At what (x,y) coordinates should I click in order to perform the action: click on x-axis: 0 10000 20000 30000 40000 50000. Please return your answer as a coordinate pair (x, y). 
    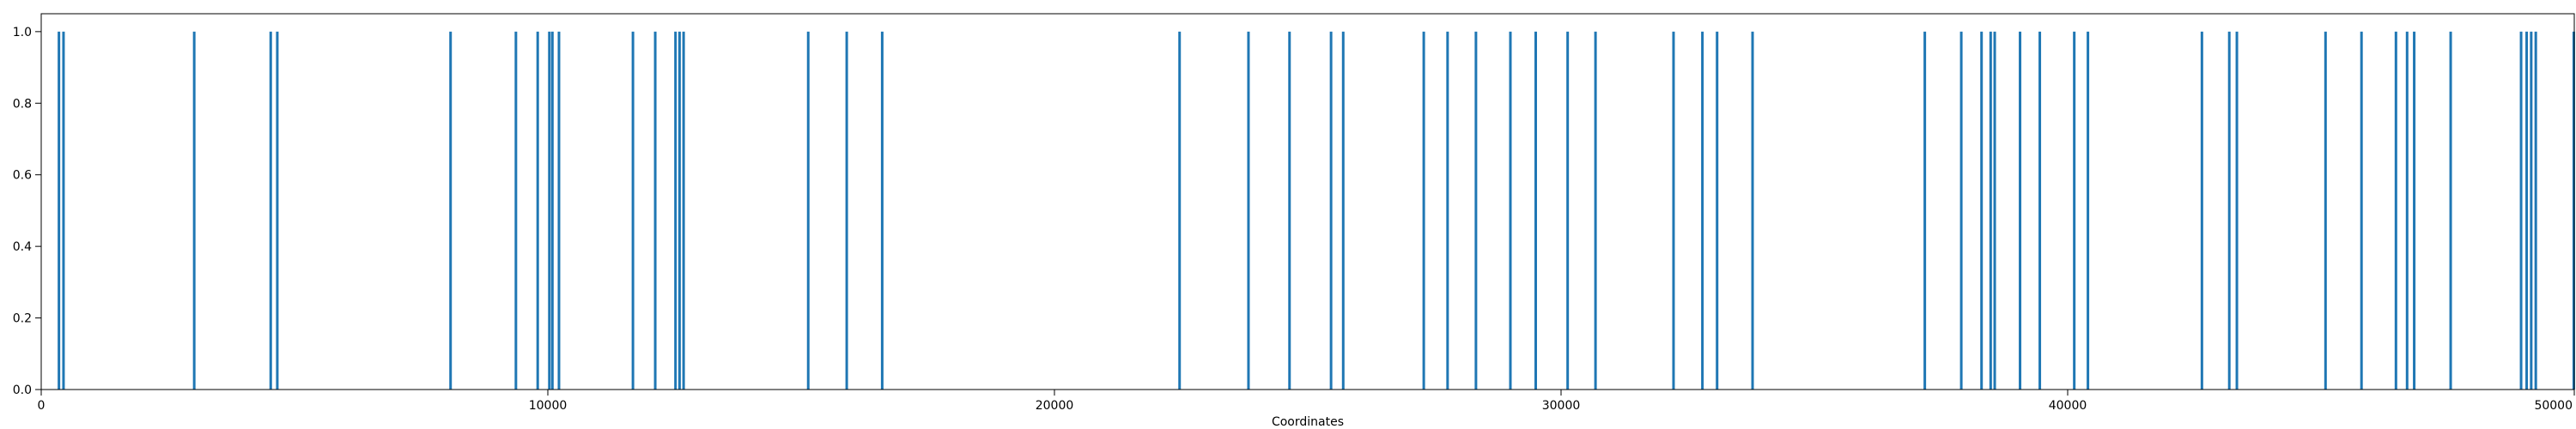
    Looking at the image, I should click on (1306, 401).